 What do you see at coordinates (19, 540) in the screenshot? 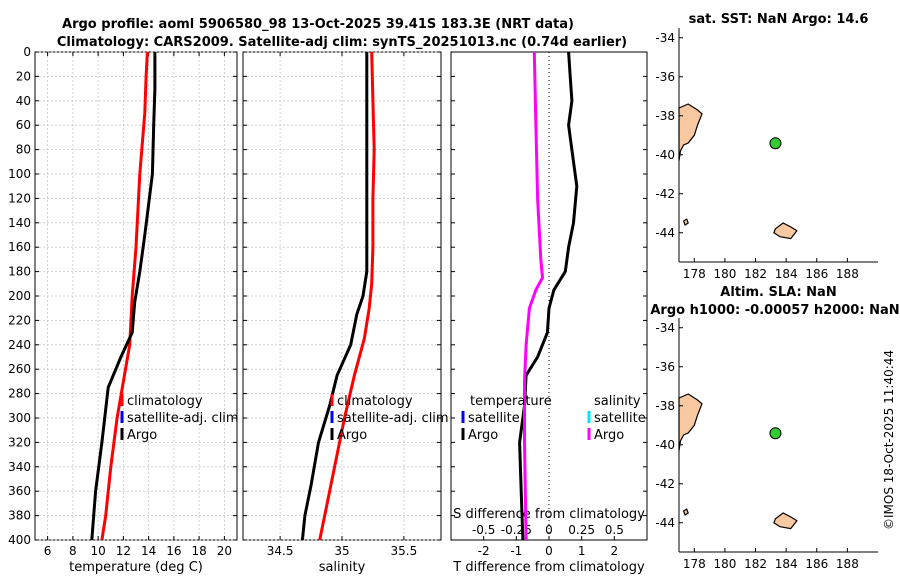
I see `y-tick-label: 400` at bounding box center [19, 540].